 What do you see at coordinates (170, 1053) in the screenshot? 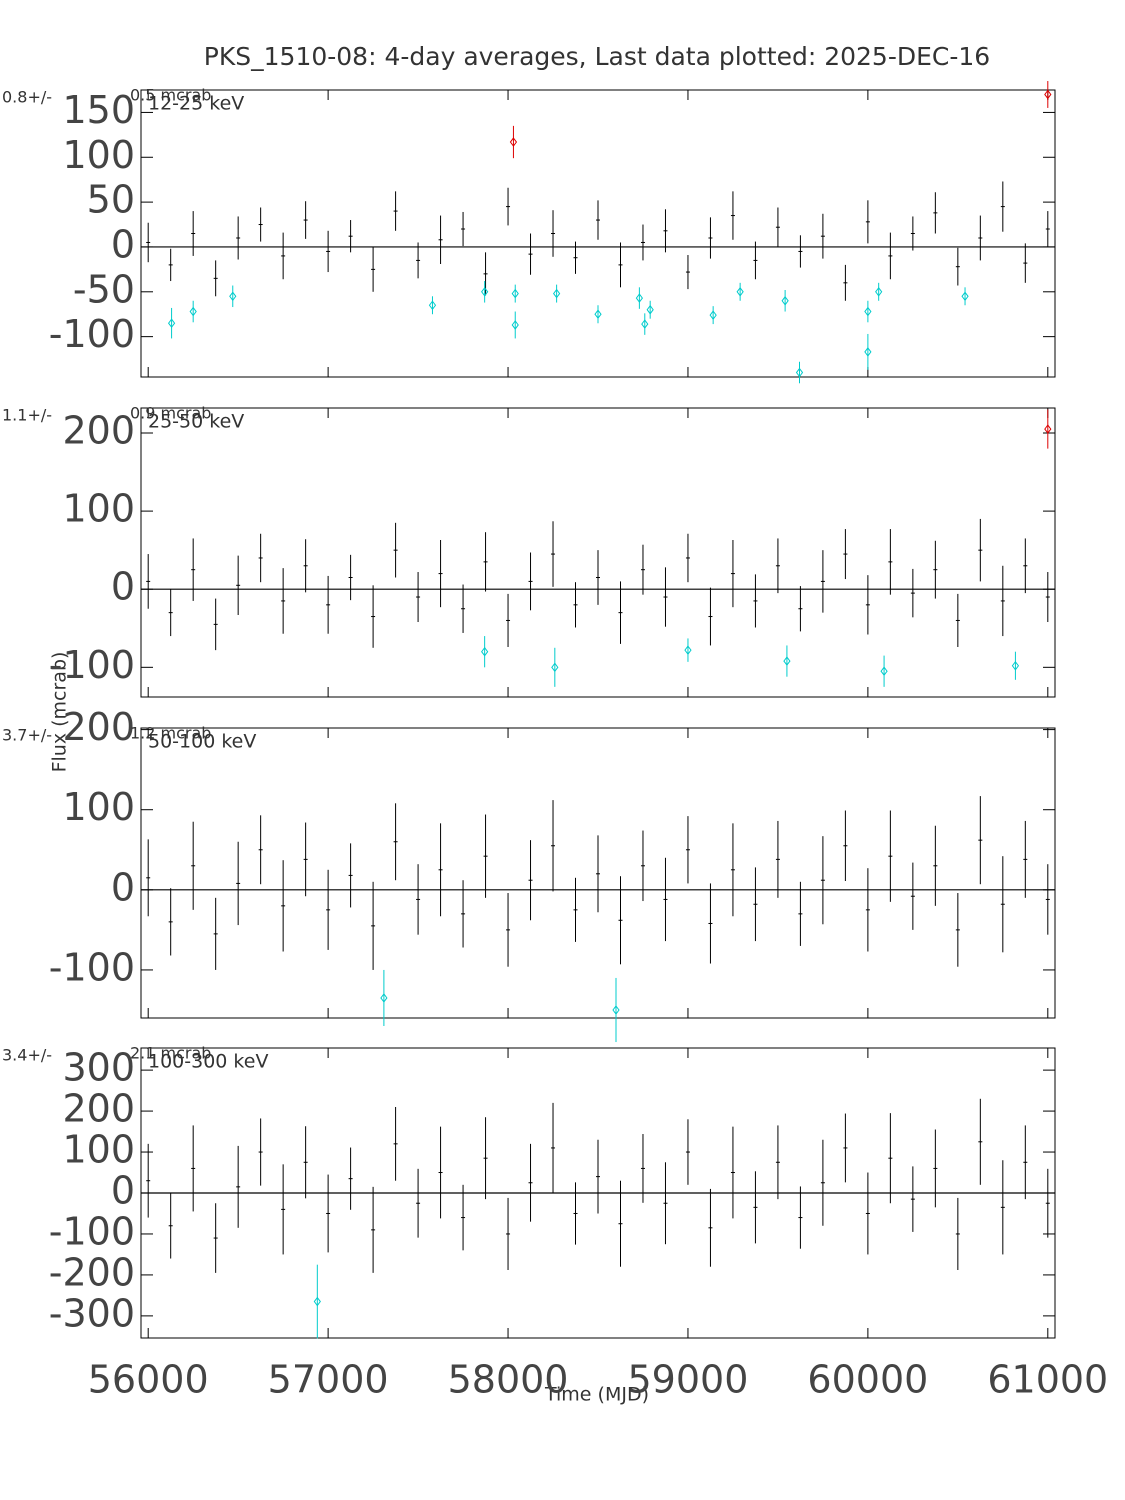
I see `mean-error-label: 2.1 mcrab` at bounding box center [170, 1053].